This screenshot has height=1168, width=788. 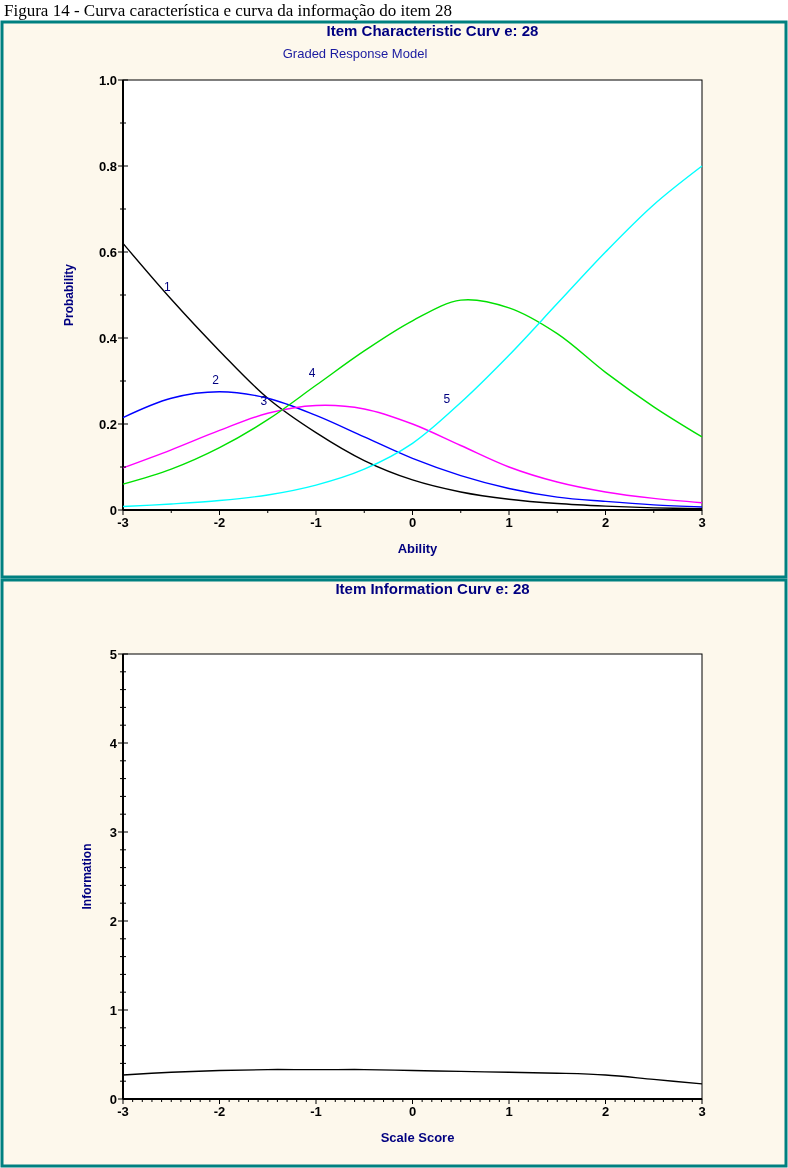 What do you see at coordinates (107, 166) in the screenshot?
I see `y-tick-label: 0.8` at bounding box center [107, 166].